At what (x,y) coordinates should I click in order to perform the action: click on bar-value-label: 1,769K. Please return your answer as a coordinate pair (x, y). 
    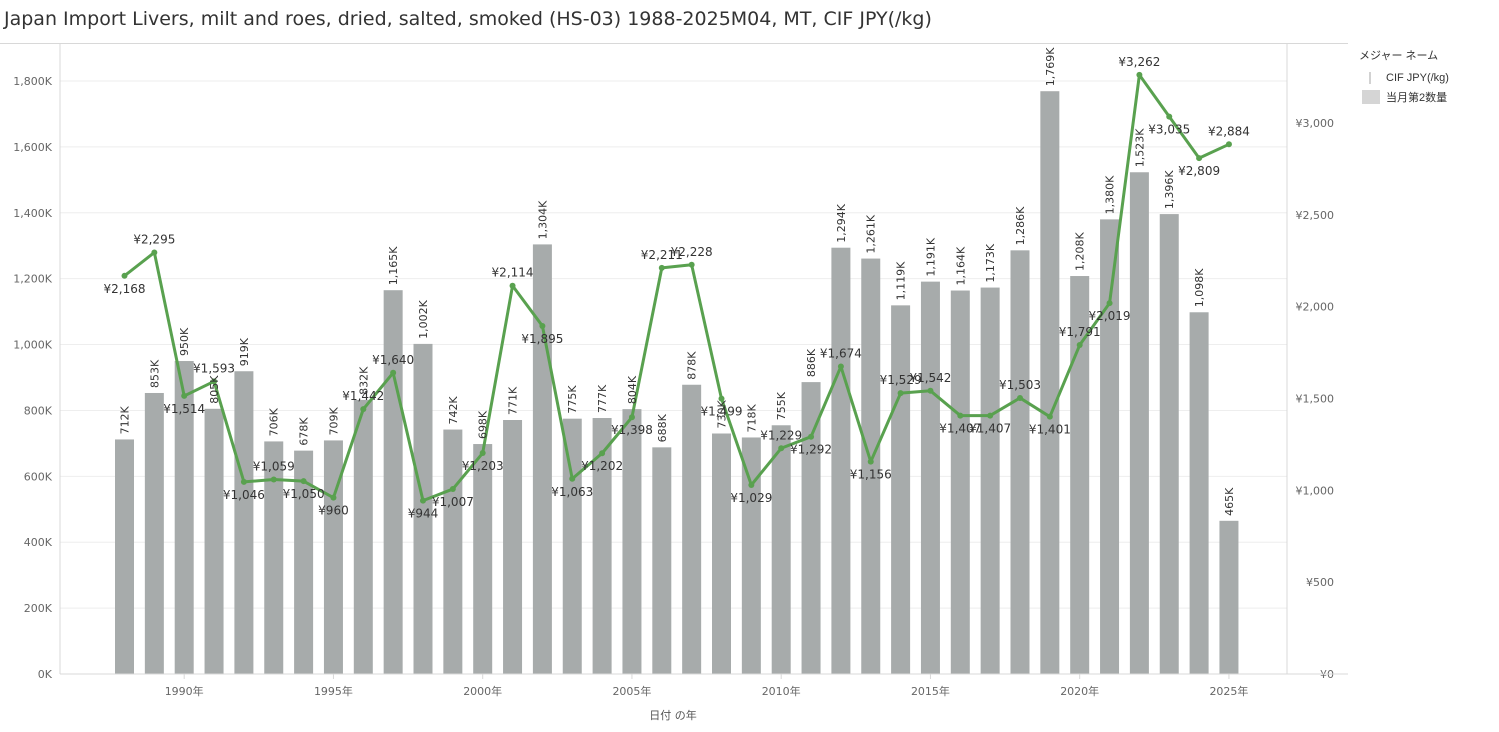
    Looking at the image, I should click on (1050, 66).